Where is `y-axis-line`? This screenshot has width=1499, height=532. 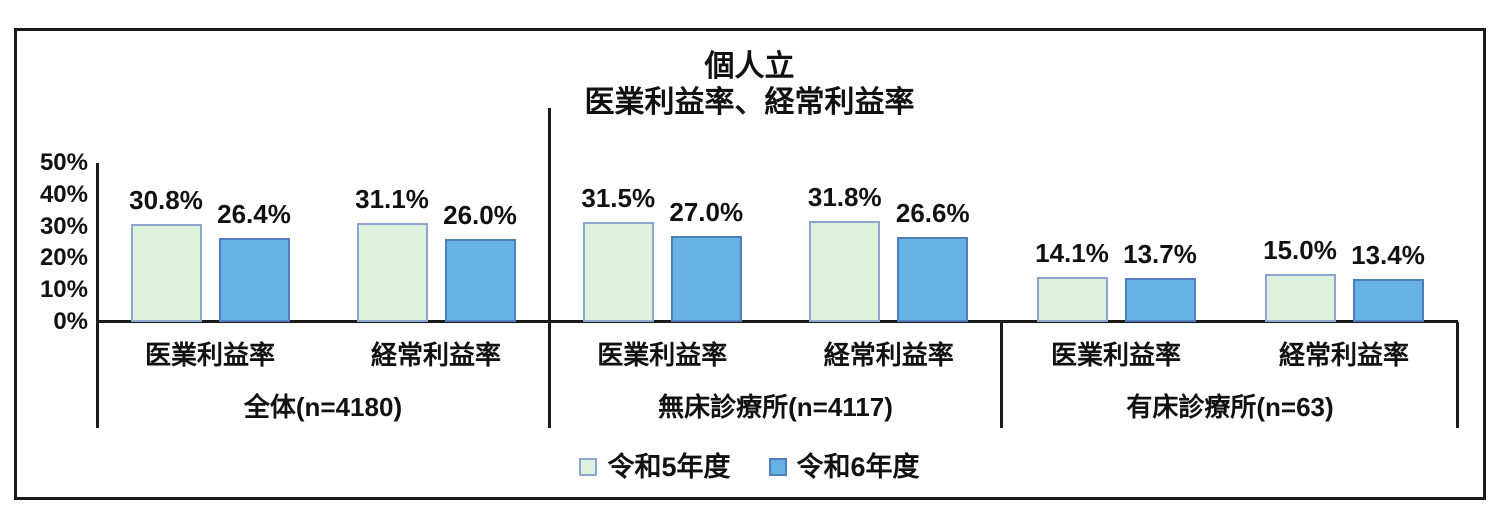 y-axis-line is located at coordinates (97, 295).